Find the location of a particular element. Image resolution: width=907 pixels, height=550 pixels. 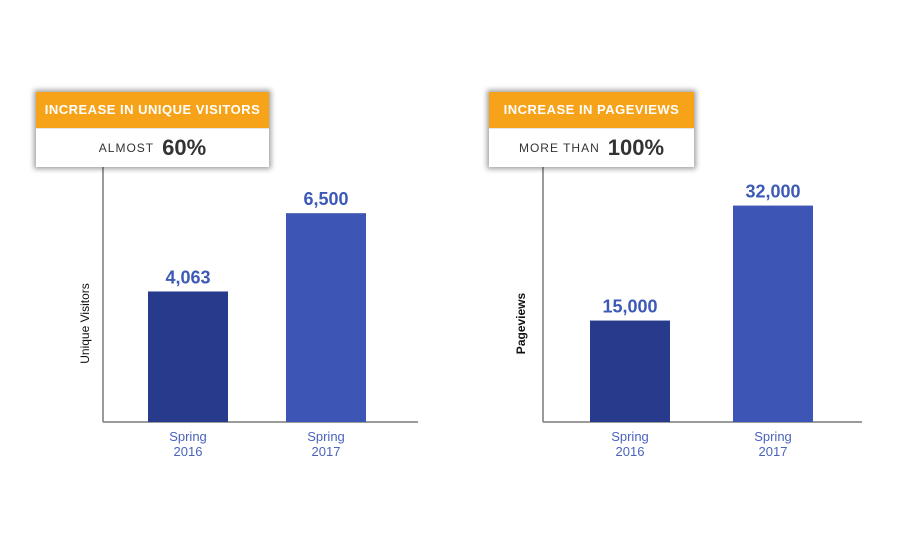

callout-header: INCREASE IN PAGEVIEWS is located at coordinates (591, 110).